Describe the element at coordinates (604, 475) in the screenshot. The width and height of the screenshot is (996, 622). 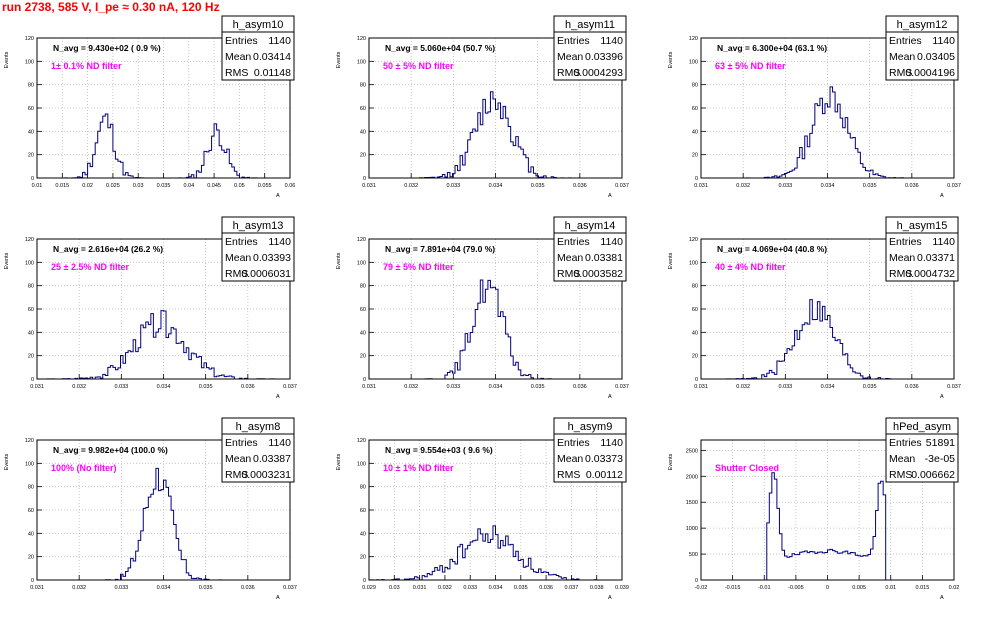
I see `stats-value: 0.00112` at that location.